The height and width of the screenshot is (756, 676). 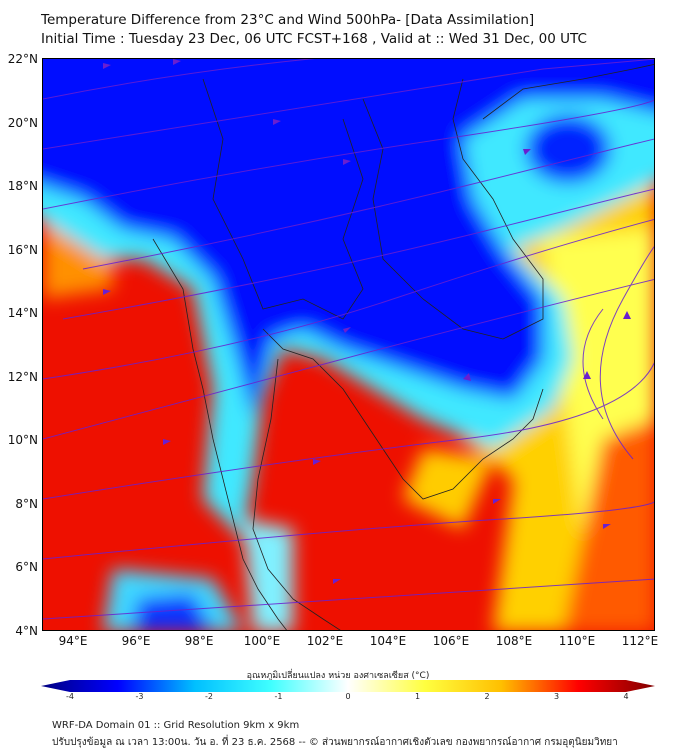 I want to click on lat-label: 14°N, so click(x=22, y=313).